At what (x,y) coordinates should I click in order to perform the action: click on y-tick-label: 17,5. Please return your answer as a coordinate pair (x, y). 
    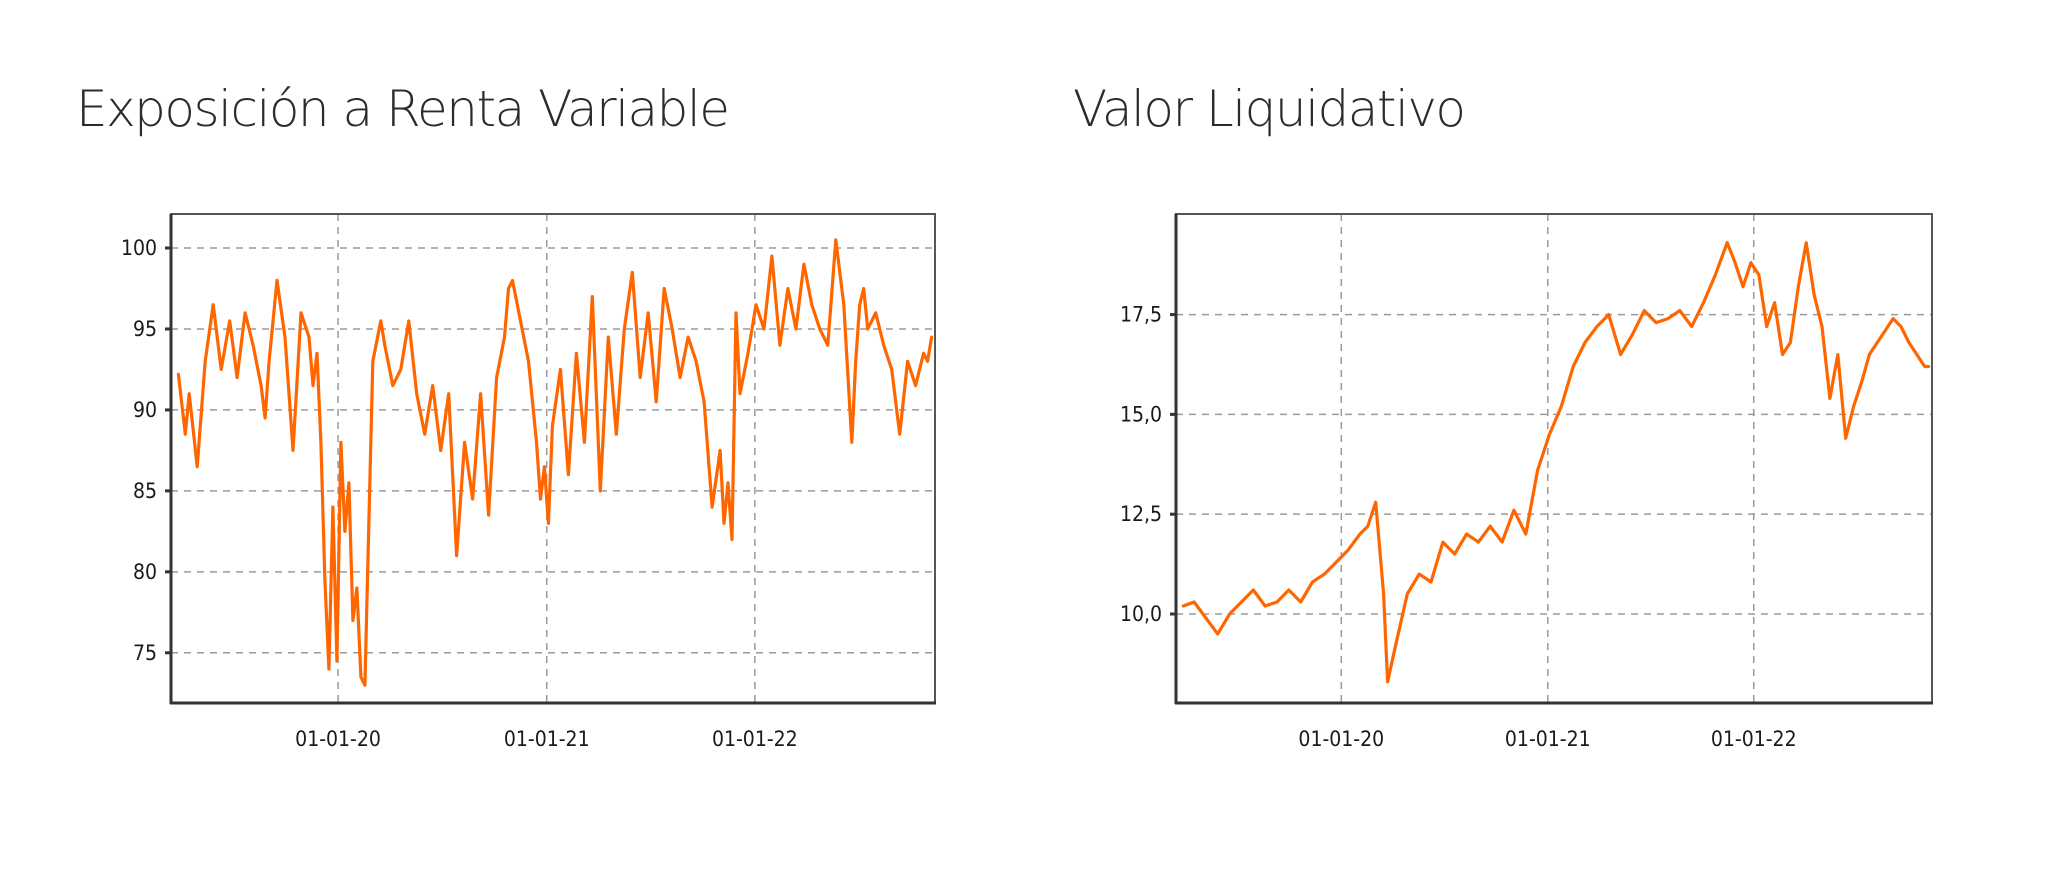
    Looking at the image, I should click on (1141, 315).